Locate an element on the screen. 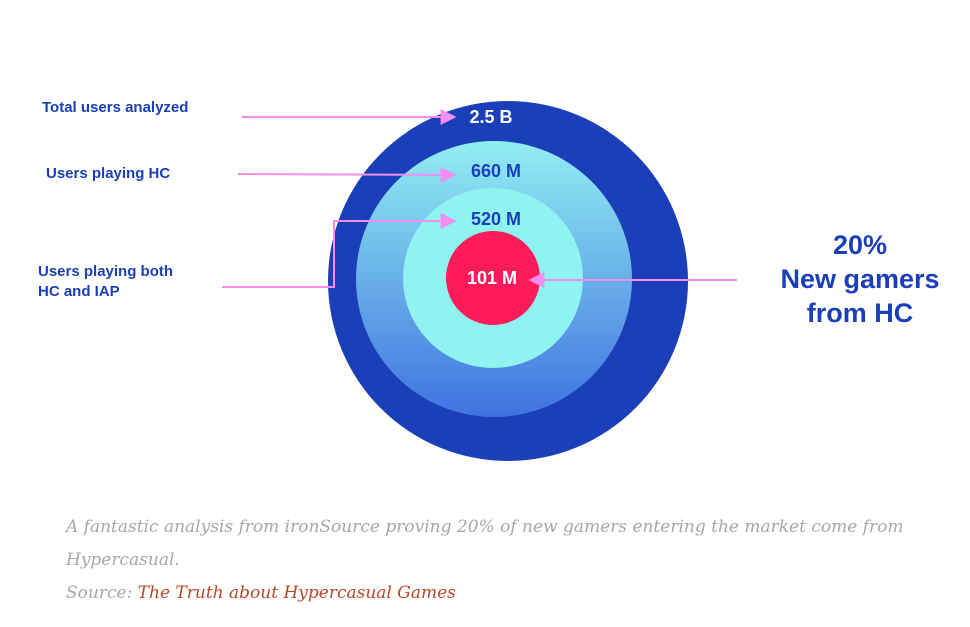  core-value: 101 M is located at coordinates (492, 278).